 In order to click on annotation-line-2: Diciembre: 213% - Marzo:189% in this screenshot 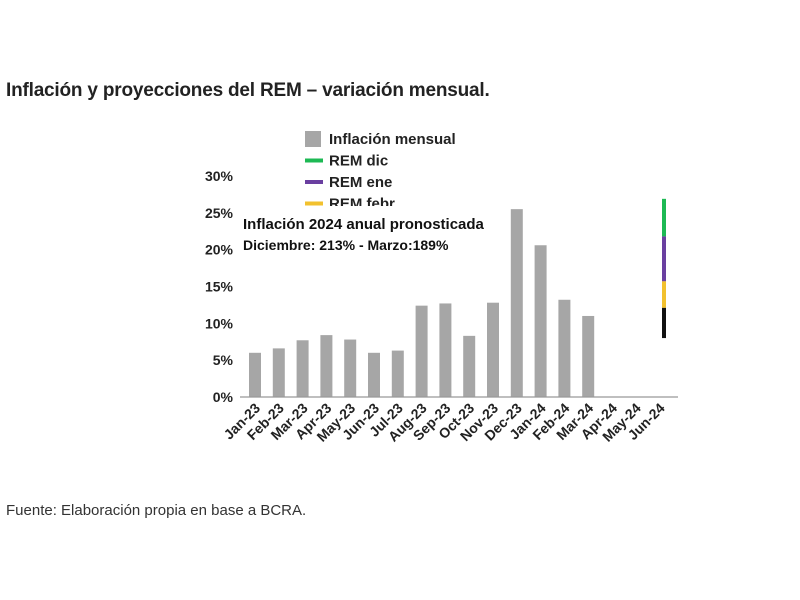, I will do `click(346, 245)`.